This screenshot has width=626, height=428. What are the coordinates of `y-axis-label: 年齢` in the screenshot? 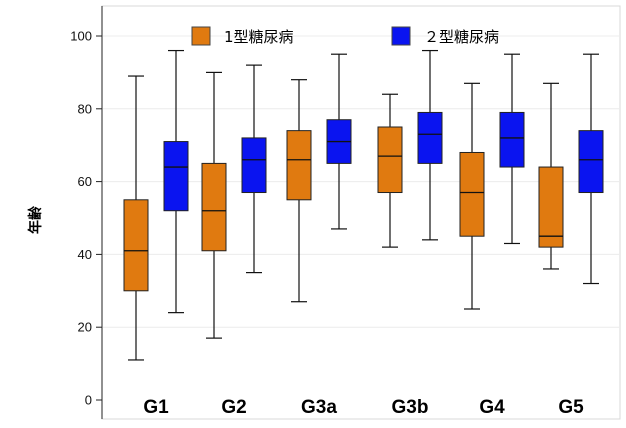 It's located at (35, 219).